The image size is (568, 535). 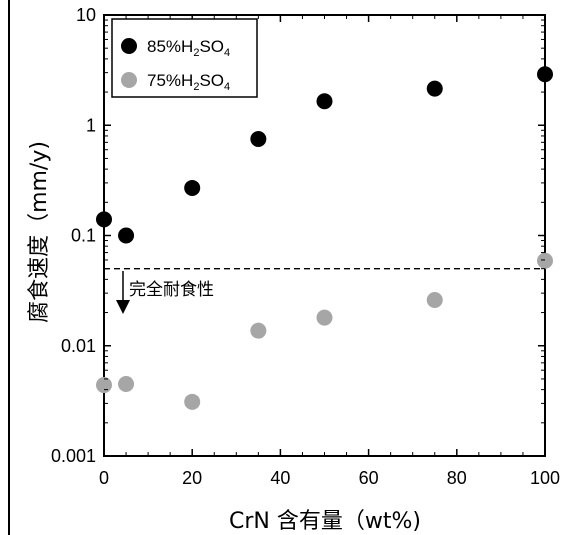 I want to click on x-tick-label: 0, so click(x=104, y=478).